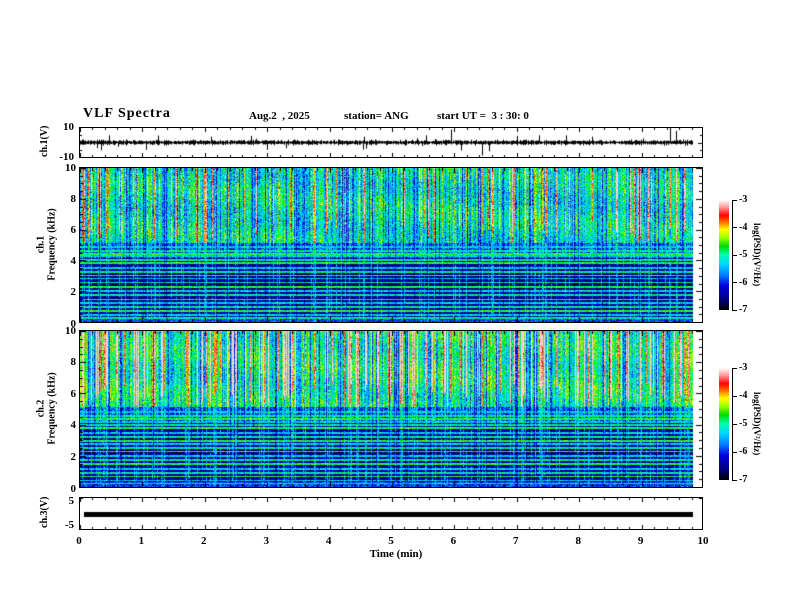 The height and width of the screenshot is (612, 792). What do you see at coordinates (73, 393) in the screenshot?
I see `y-tick-label-spec2: 6` at bounding box center [73, 393].